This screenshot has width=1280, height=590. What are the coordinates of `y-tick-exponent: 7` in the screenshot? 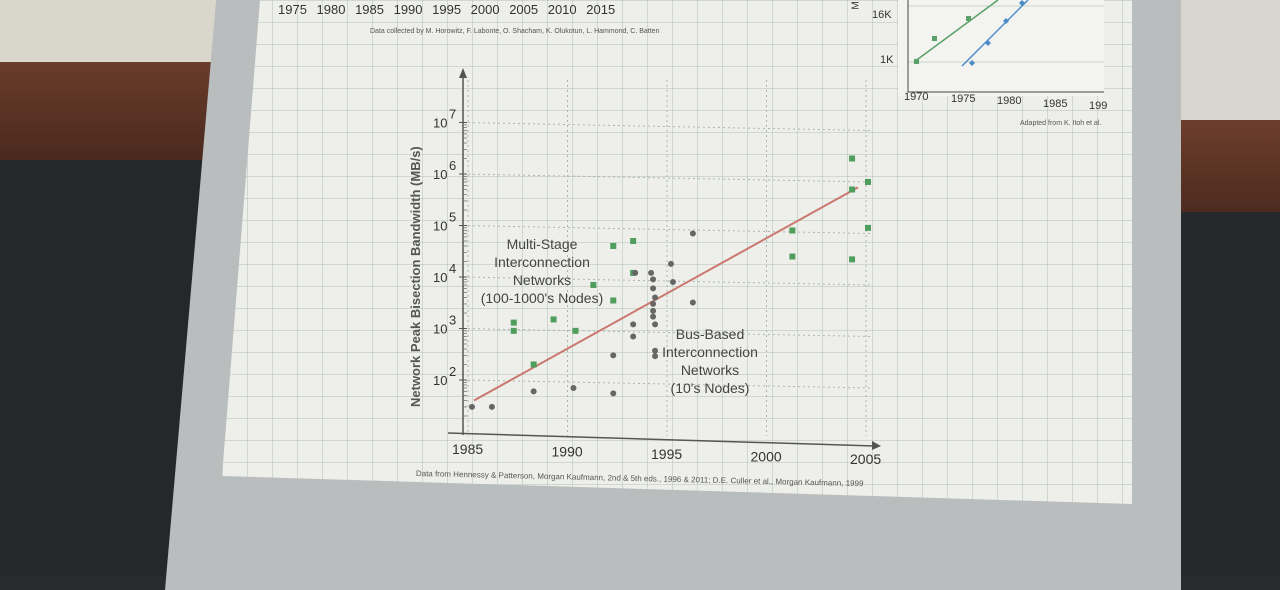 It's located at (452, 114).